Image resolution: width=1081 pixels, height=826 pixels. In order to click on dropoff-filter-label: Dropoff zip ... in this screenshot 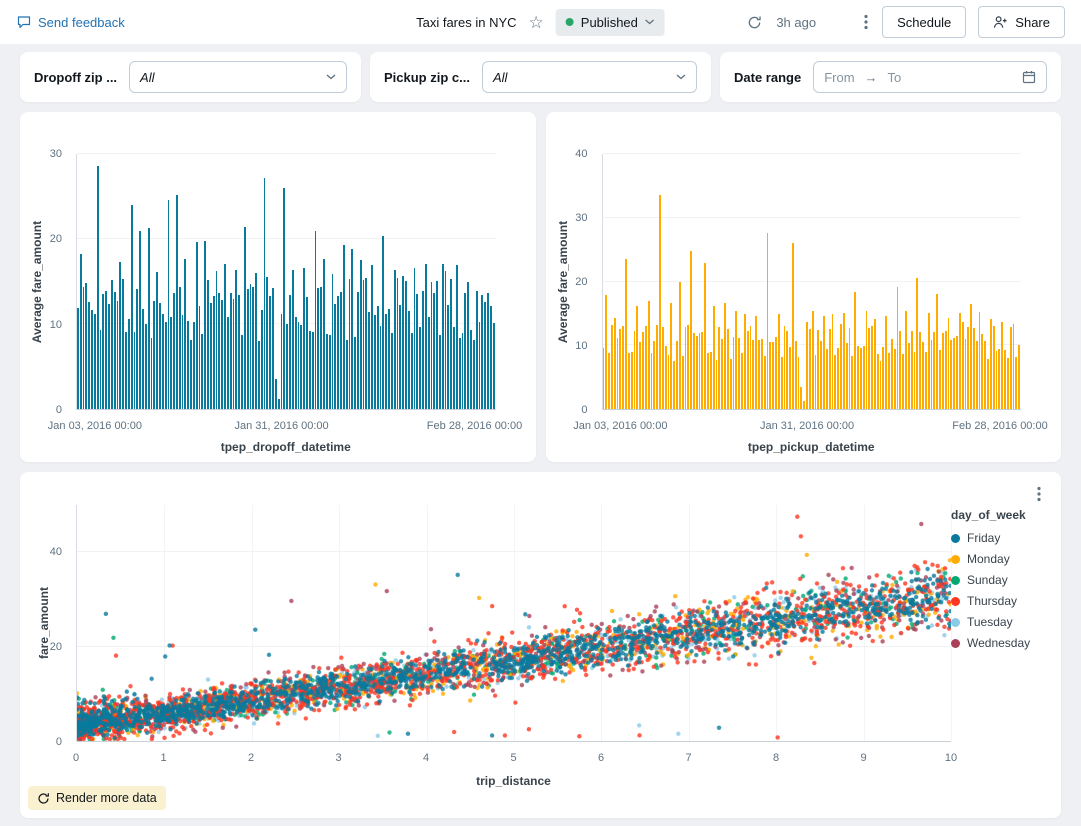, I will do `click(76, 77)`.